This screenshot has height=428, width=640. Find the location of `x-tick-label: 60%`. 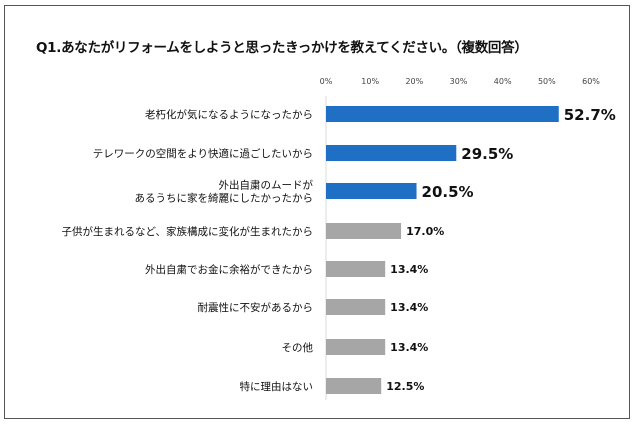

x-tick-label: 60% is located at coordinates (591, 81).